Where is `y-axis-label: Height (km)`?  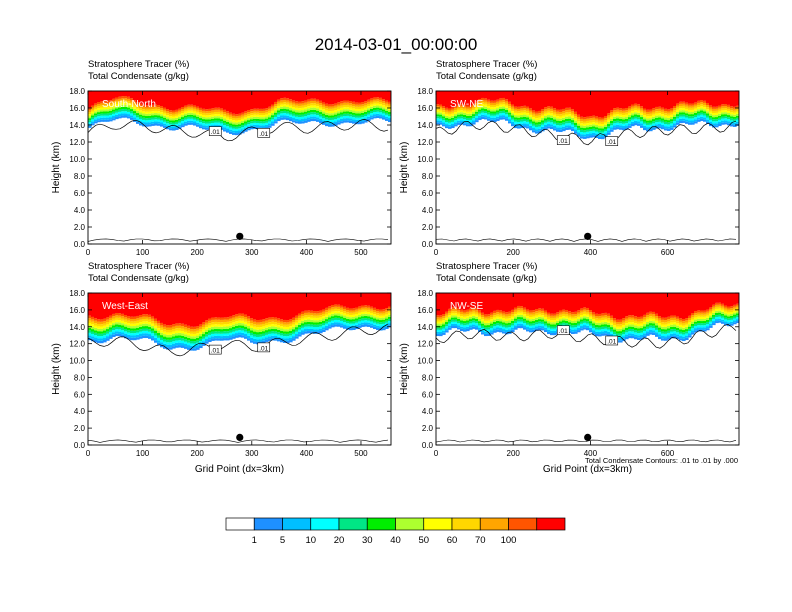
y-axis-label: Height (km) is located at coordinates (56, 369).